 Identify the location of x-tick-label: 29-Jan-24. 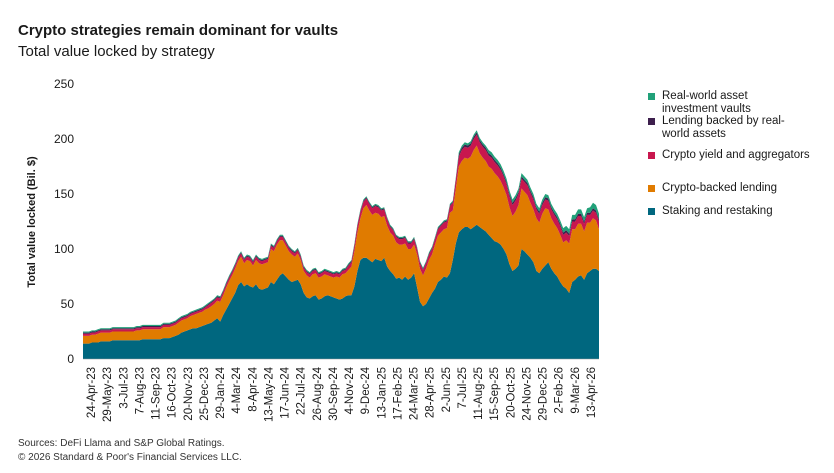
(221, 392).